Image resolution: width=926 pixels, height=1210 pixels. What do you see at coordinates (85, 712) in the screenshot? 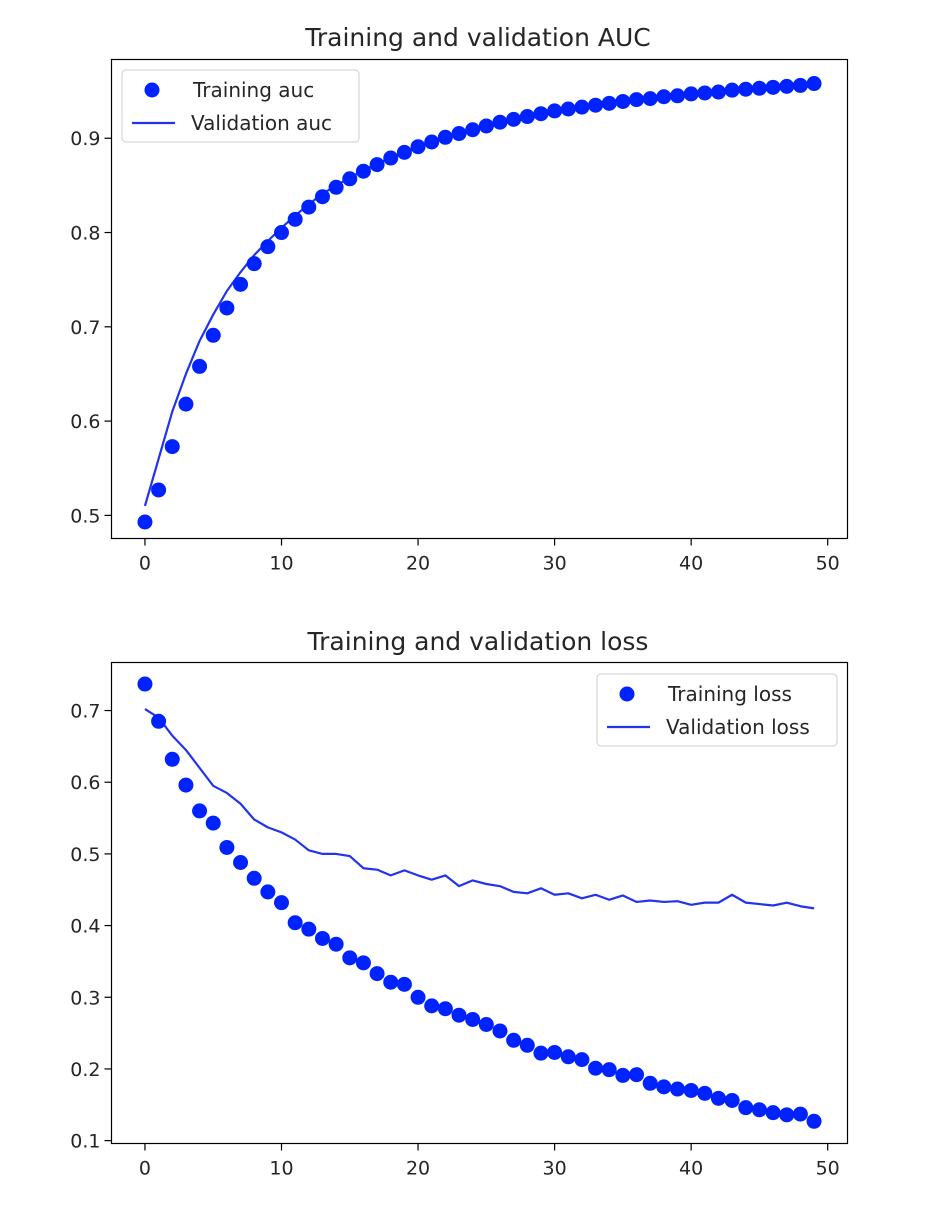
I see `loss-y-tick-label: 0.7` at bounding box center [85, 712].